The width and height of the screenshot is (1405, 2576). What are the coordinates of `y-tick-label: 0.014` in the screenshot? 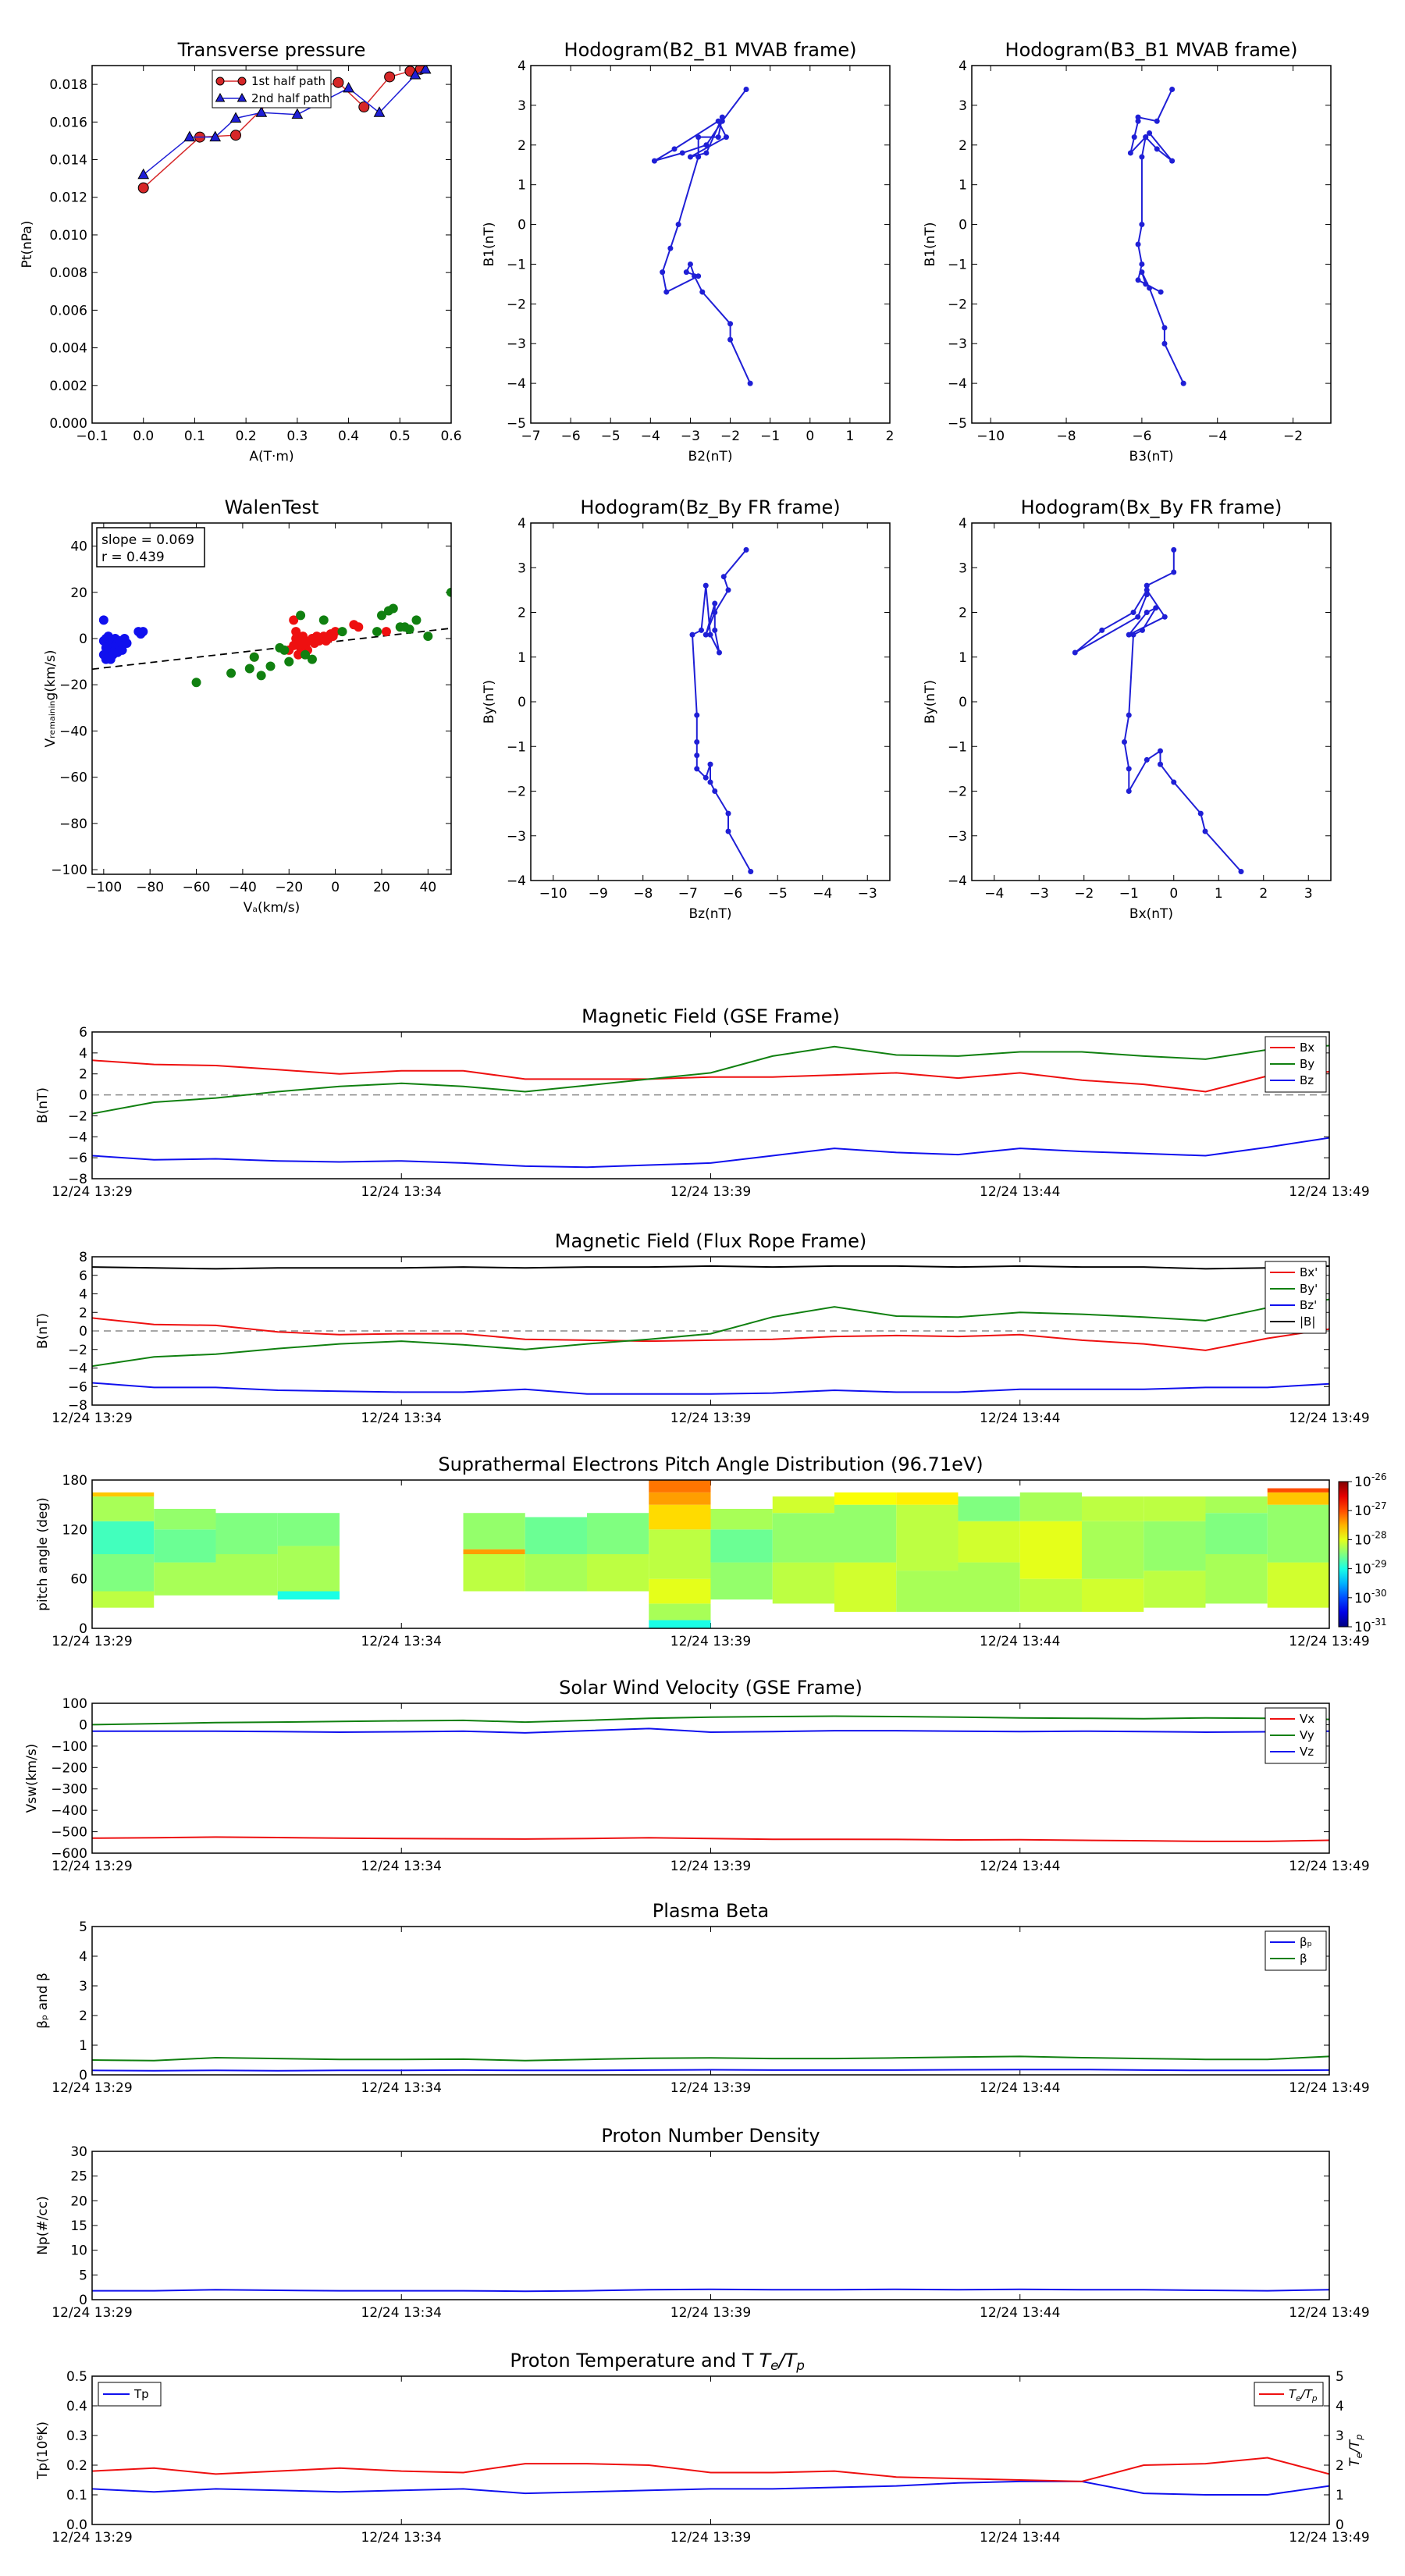 It's located at (68, 161).